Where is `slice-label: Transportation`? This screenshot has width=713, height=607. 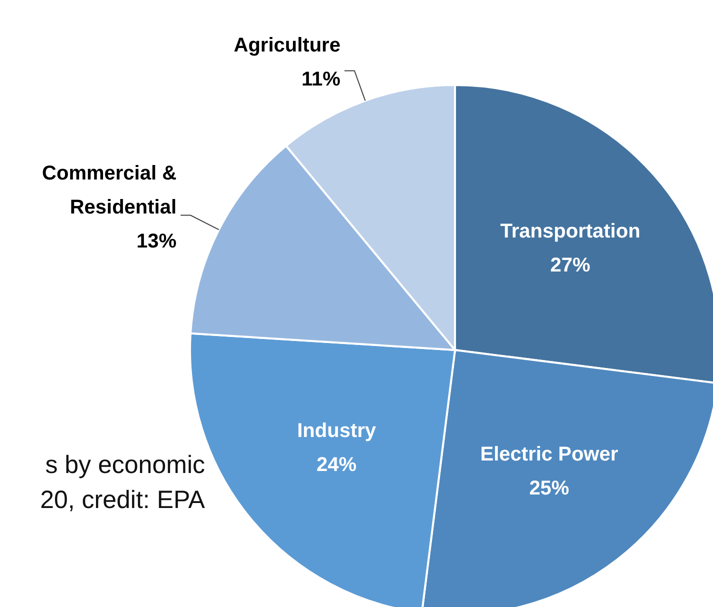
slice-label: Transportation is located at coordinates (570, 231).